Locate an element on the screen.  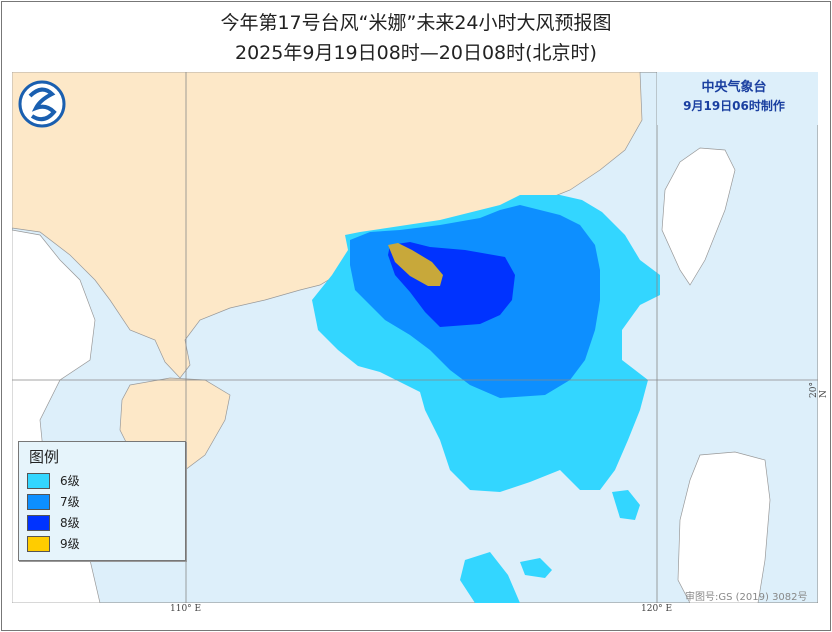
map-subtitle: 2025年9月19日08时—20日08时(北京时) is located at coordinates (416, 53).